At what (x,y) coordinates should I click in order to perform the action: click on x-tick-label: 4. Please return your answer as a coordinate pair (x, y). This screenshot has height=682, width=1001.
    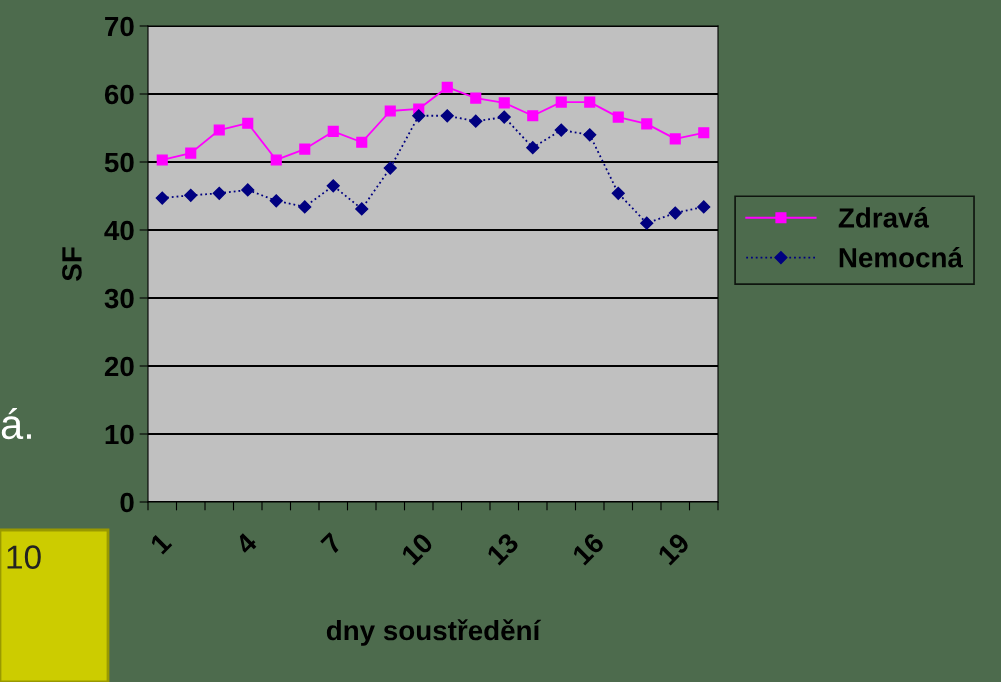
    Looking at the image, I should click on (246, 543).